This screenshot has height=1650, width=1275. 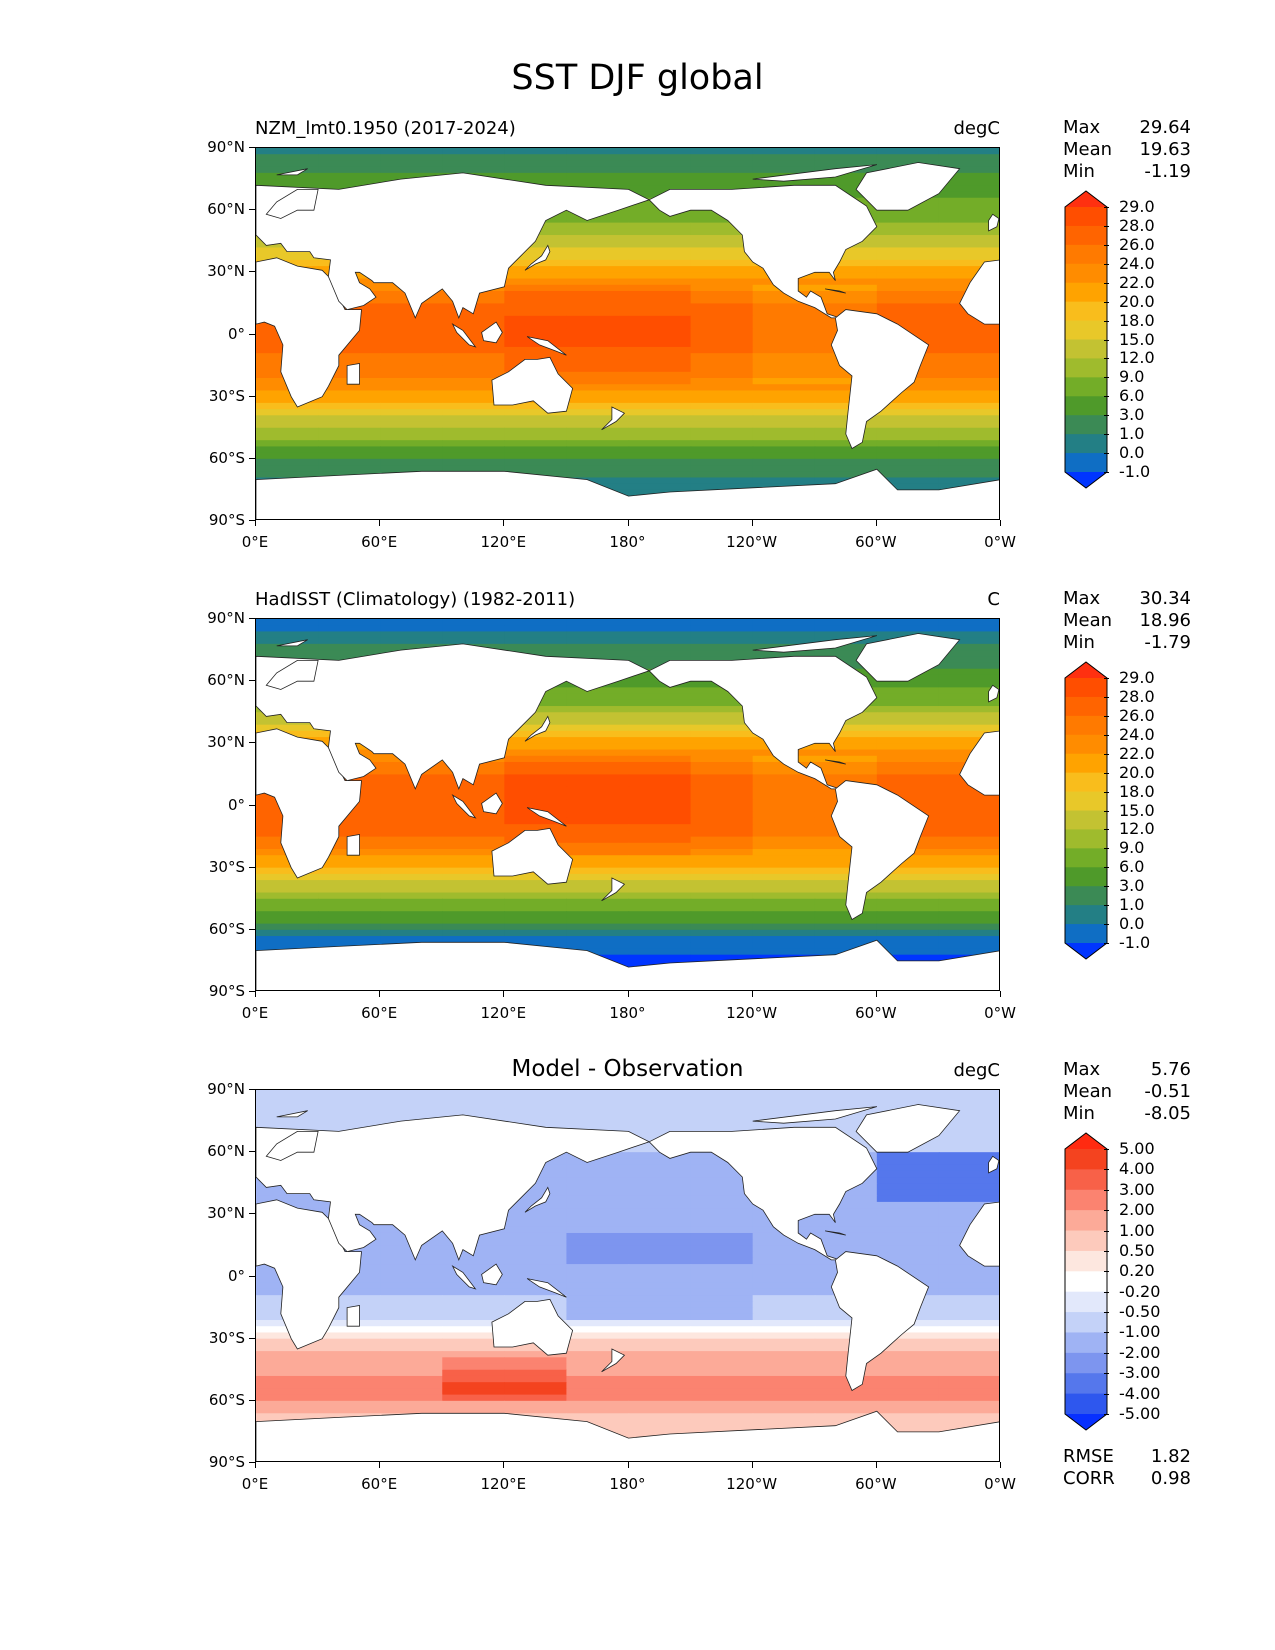 I want to click on land-new-guinea, so click(x=546, y=346).